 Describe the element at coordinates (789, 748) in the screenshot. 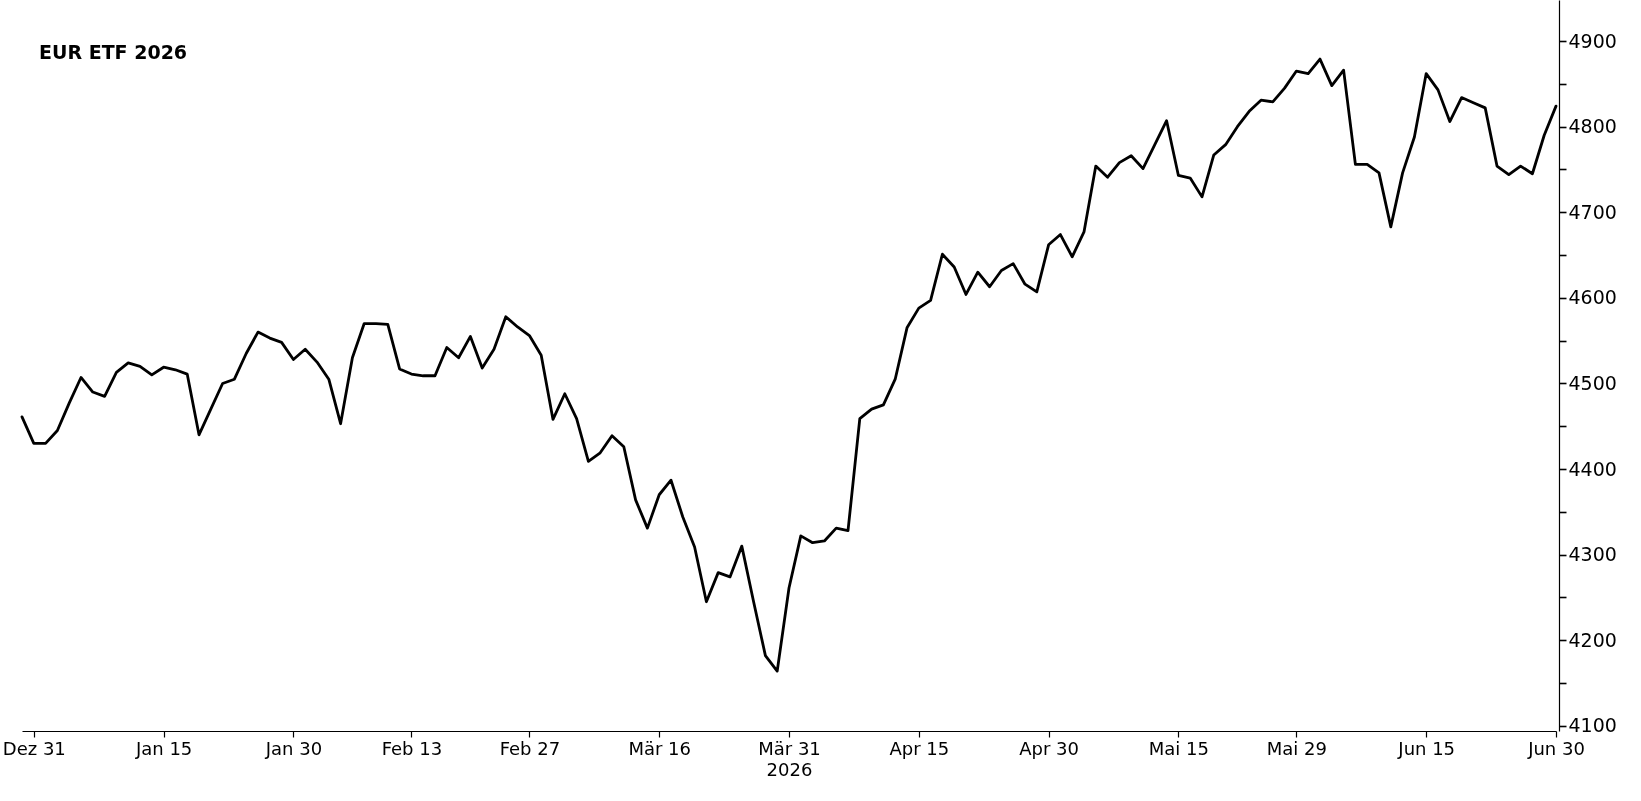

I see `x-tick-label: Mär 31` at that location.